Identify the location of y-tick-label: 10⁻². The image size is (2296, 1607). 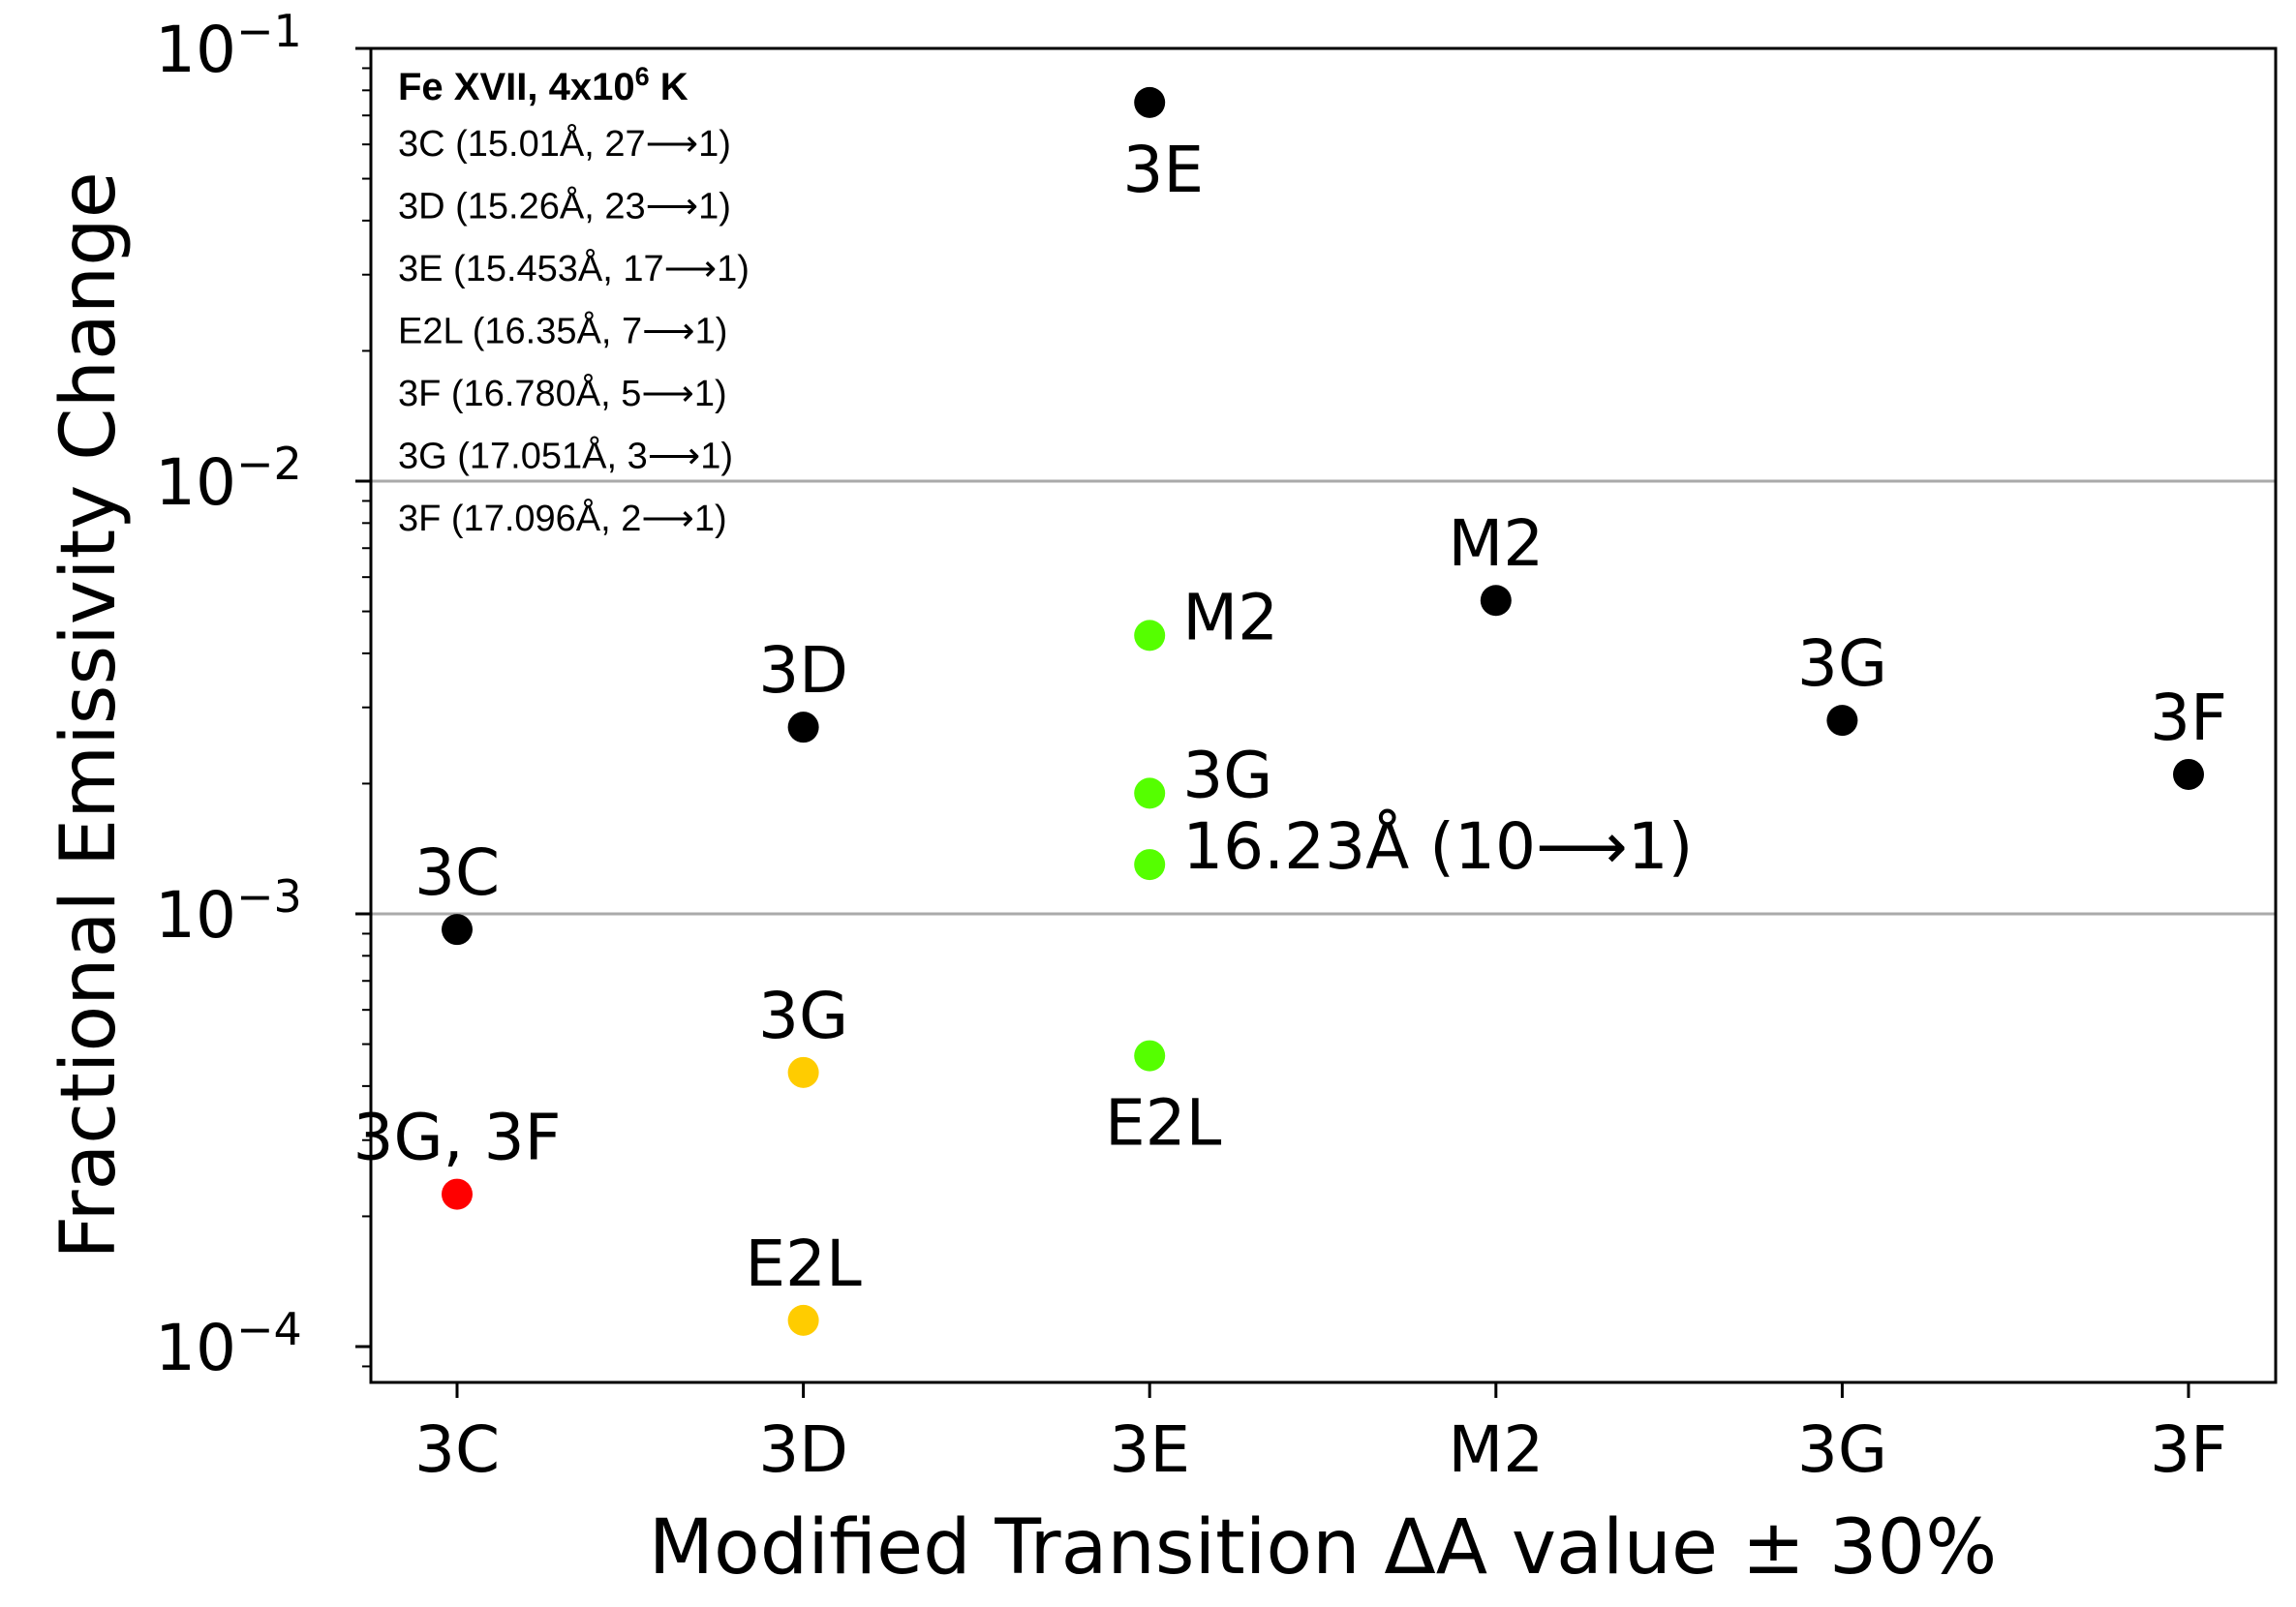
(228, 479).